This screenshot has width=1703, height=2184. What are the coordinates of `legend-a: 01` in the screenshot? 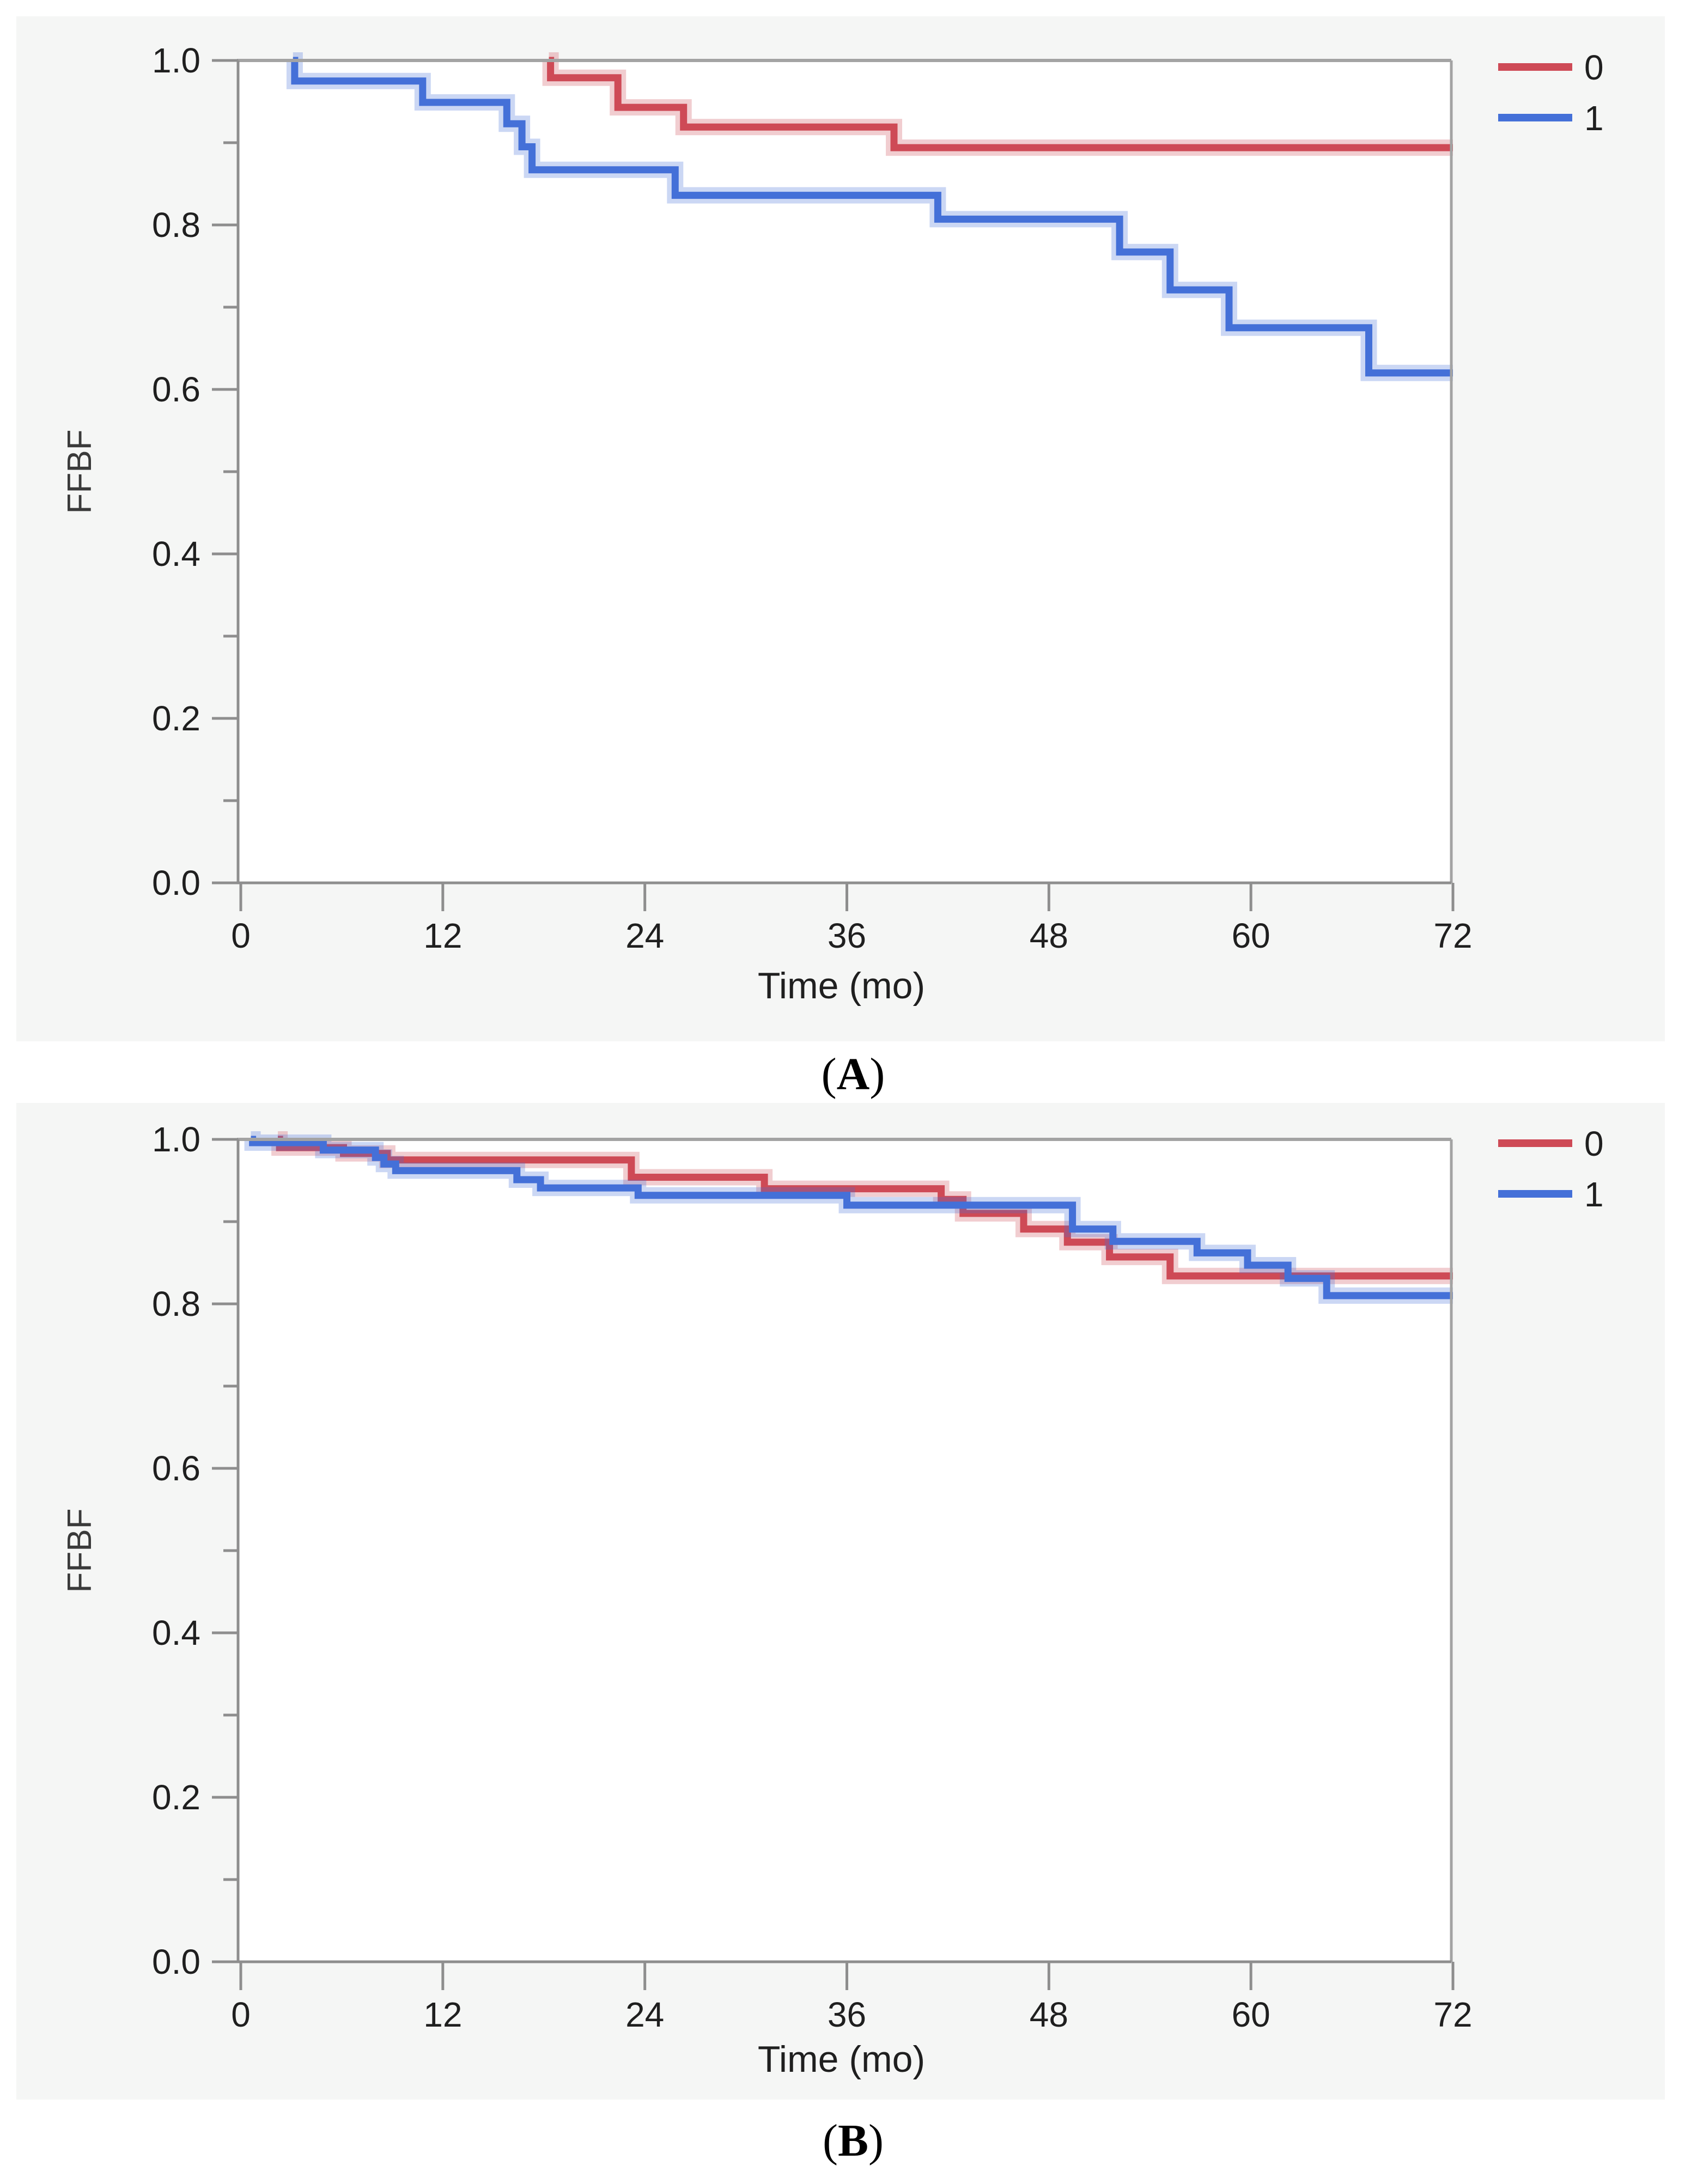 It's located at (1551, 93).